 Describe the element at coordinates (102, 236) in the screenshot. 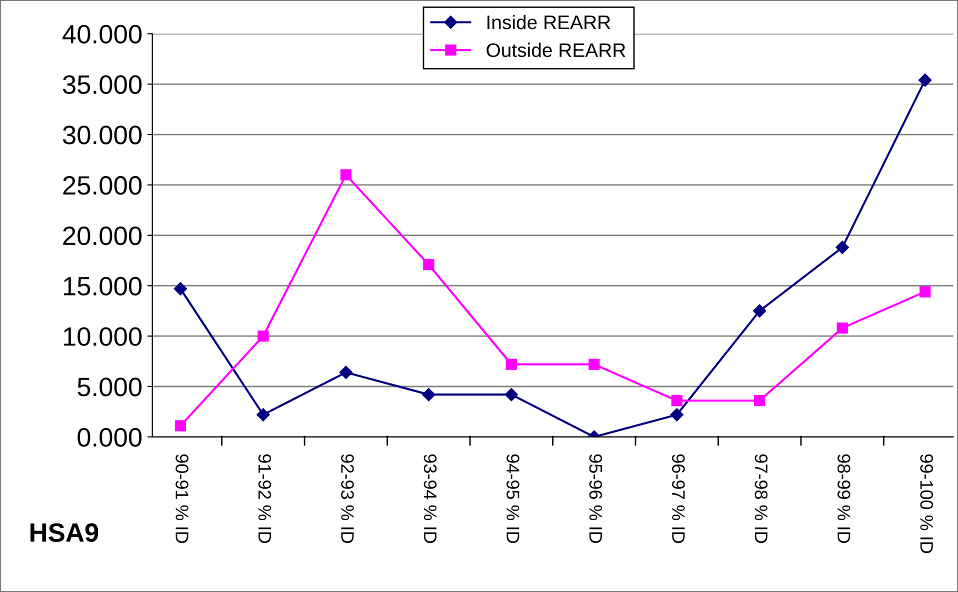

I see `y-tick-label: 20.000` at that location.